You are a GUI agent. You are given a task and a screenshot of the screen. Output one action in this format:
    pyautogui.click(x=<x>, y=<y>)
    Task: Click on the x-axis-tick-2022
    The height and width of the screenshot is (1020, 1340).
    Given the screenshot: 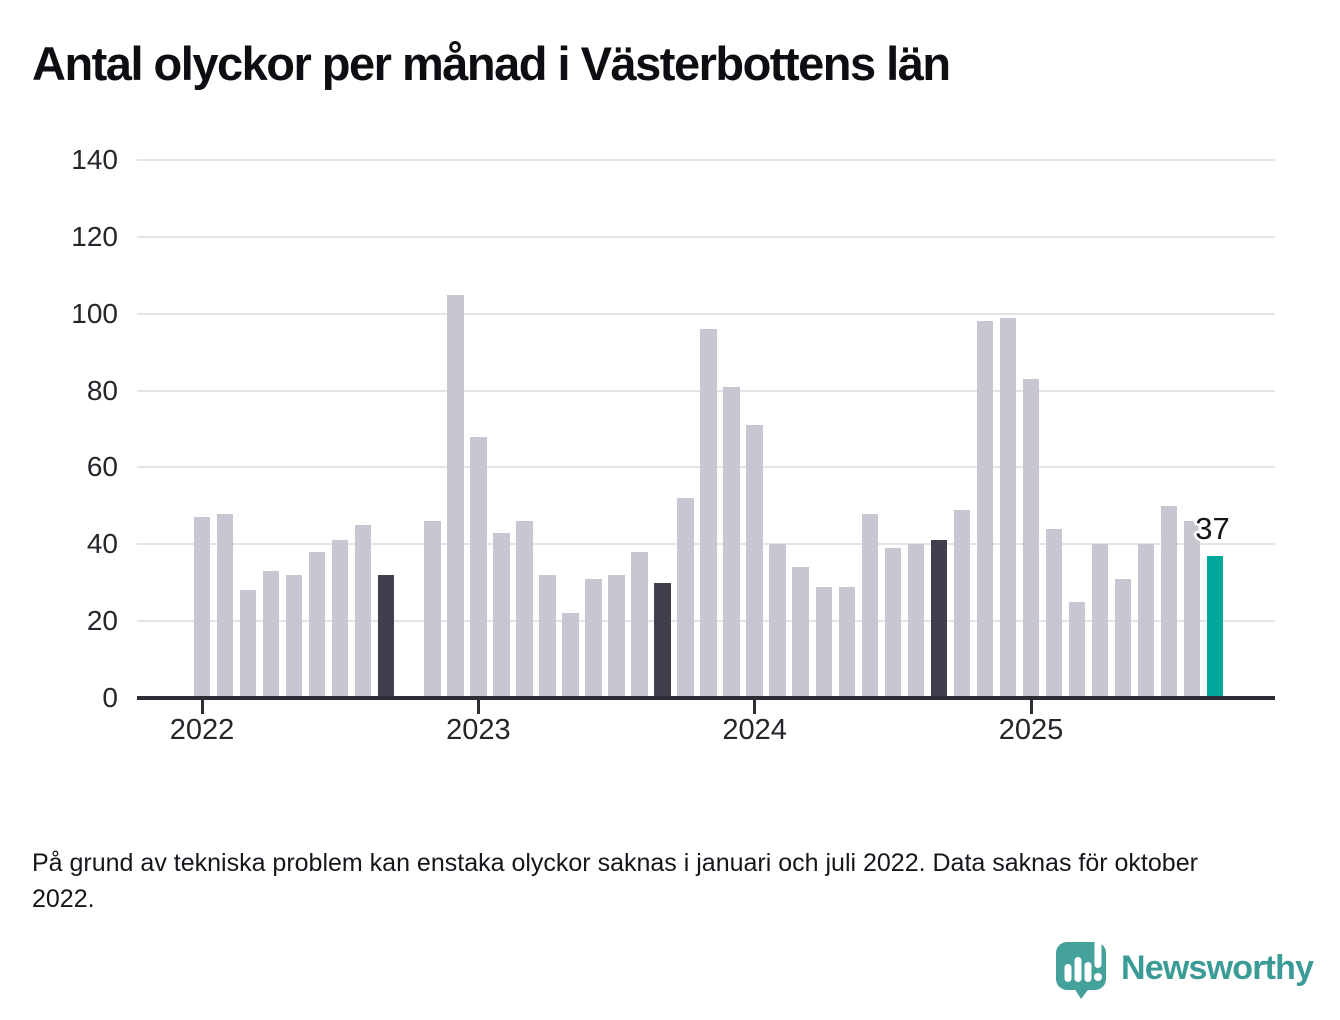 What is the action you would take?
    pyautogui.click(x=202, y=706)
    